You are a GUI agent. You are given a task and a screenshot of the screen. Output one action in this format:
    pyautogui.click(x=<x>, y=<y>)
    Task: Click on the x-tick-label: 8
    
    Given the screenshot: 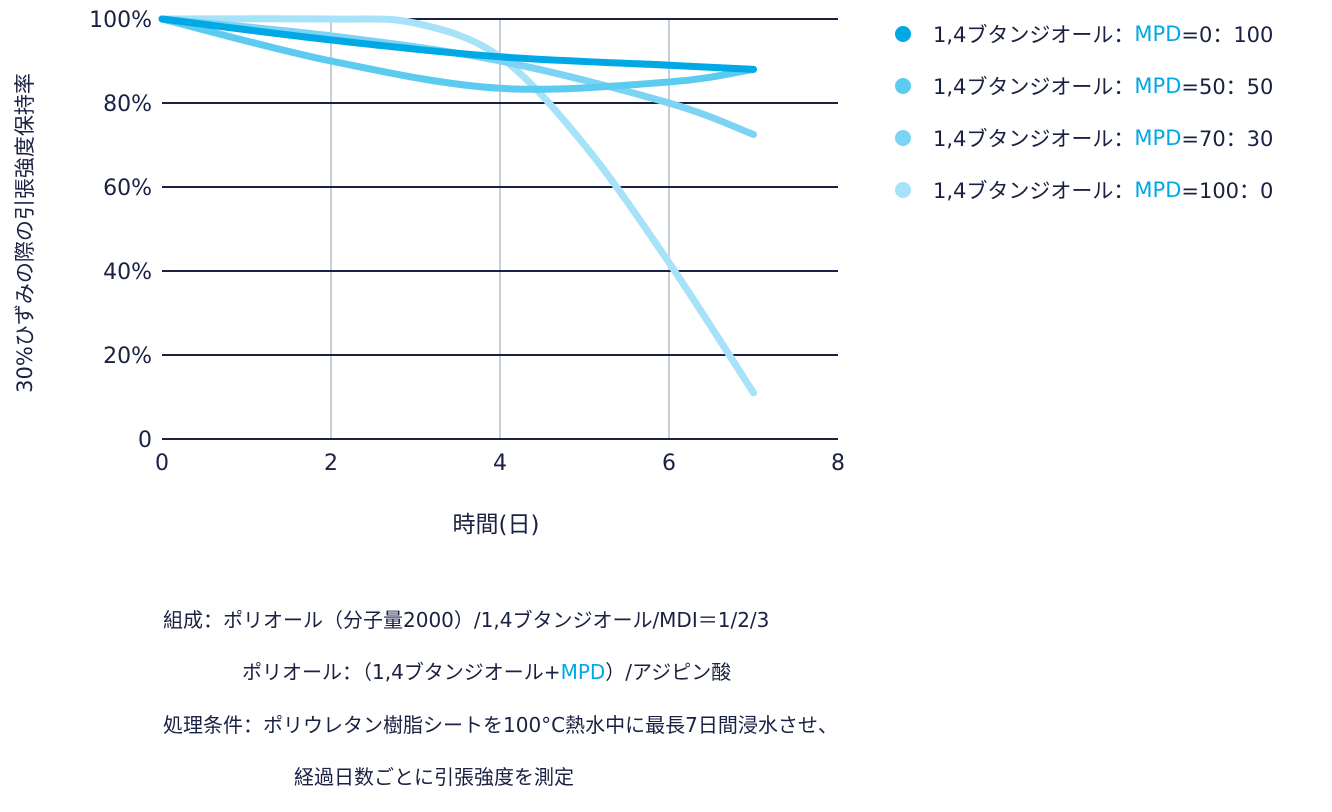 What is the action you would take?
    pyautogui.click(x=838, y=463)
    